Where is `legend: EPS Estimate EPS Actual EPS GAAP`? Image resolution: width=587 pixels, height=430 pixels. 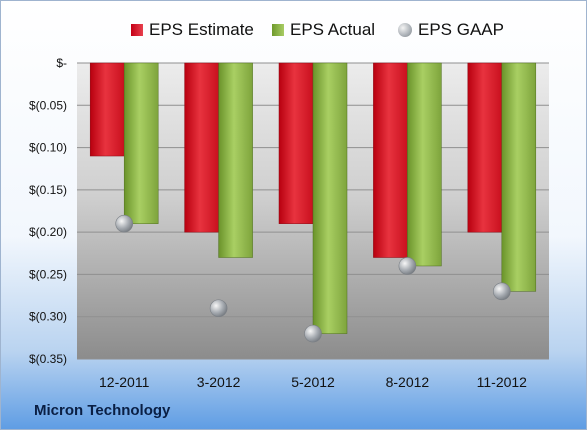
legend: EPS Estimate EPS Actual EPS GAAP is located at coordinates (294, 30).